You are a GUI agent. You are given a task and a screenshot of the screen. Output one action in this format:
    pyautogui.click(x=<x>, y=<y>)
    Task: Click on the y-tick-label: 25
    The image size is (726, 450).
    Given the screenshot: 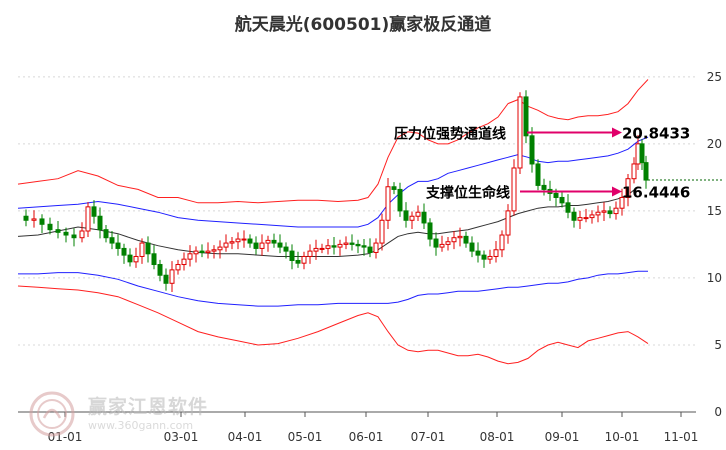 What is the action you would take?
    pyautogui.click(x=714, y=77)
    